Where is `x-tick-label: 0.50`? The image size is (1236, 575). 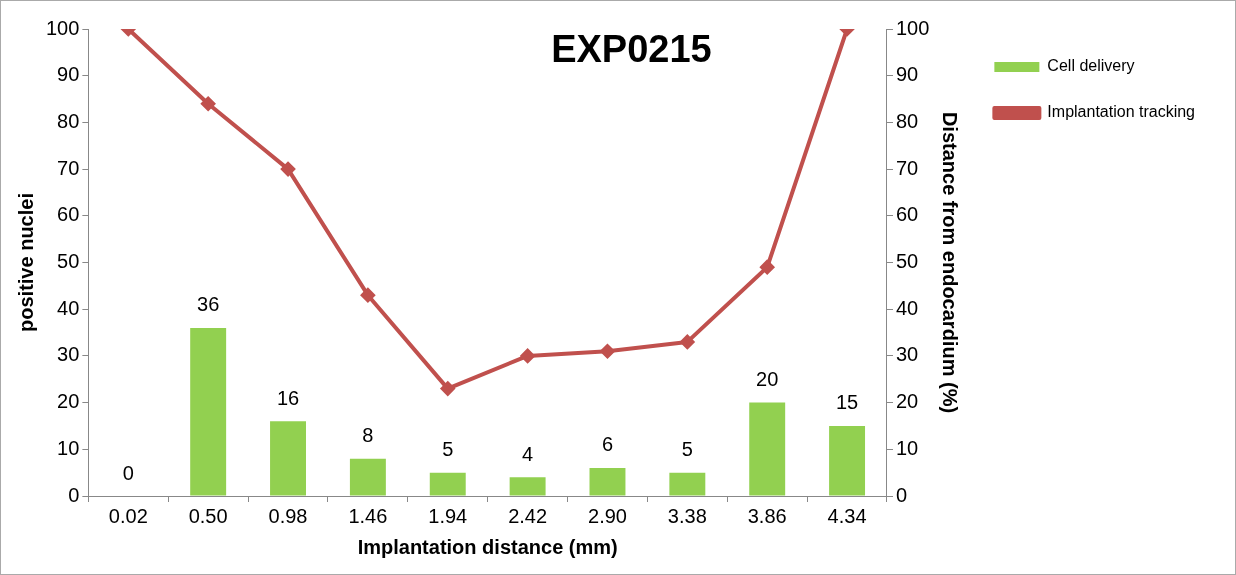 x-tick-label: 0.50 is located at coordinates (208, 515).